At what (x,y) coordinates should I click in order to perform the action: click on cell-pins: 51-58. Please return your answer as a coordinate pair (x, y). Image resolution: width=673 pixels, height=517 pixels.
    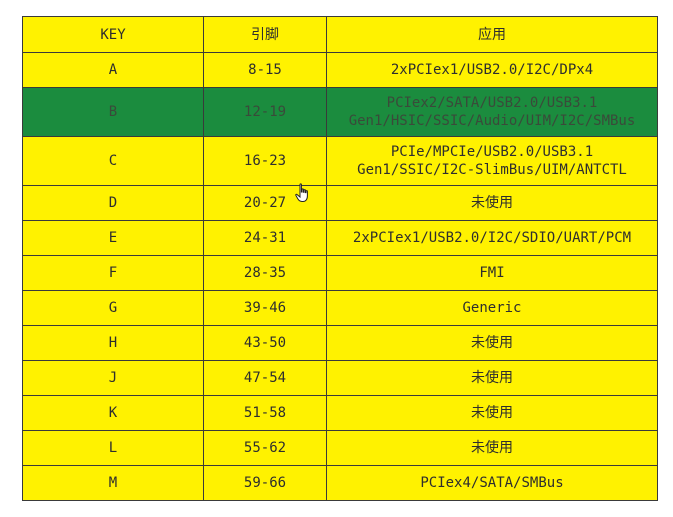
    Looking at the image, I should click on (265, 413).